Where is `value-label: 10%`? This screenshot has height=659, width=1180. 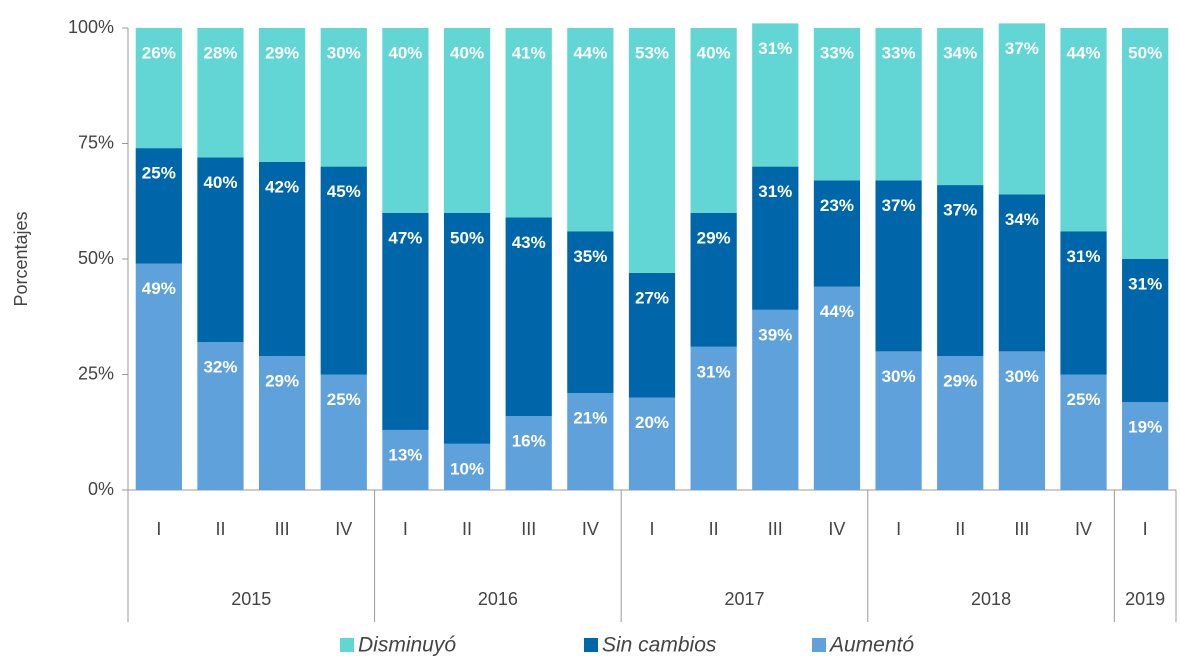 value-label: 10% is located at coordinates (467, 468).